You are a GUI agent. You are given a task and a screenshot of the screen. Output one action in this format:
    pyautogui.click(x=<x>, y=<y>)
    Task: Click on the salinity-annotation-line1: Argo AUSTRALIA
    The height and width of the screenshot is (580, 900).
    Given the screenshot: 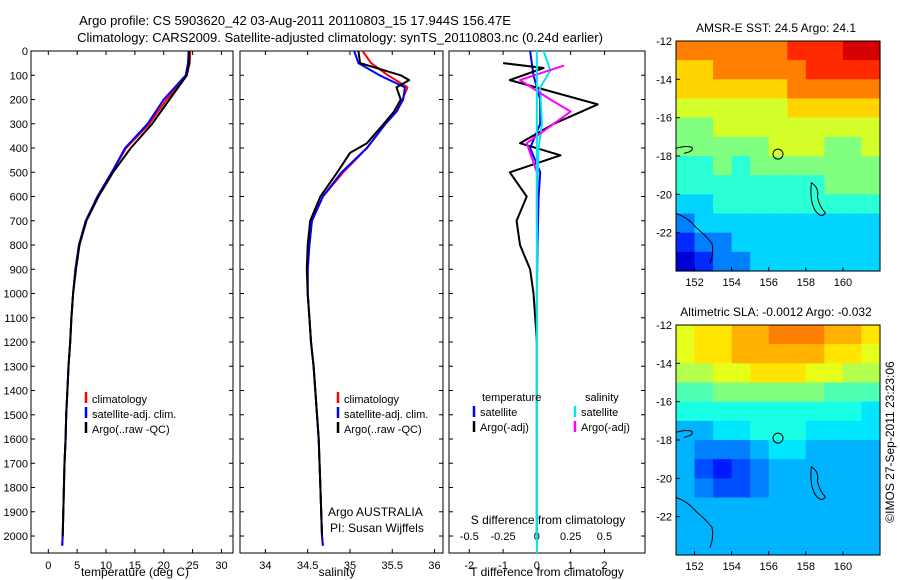 What is the action you would take?
    pyautogui.click(x=375, y=512)
    